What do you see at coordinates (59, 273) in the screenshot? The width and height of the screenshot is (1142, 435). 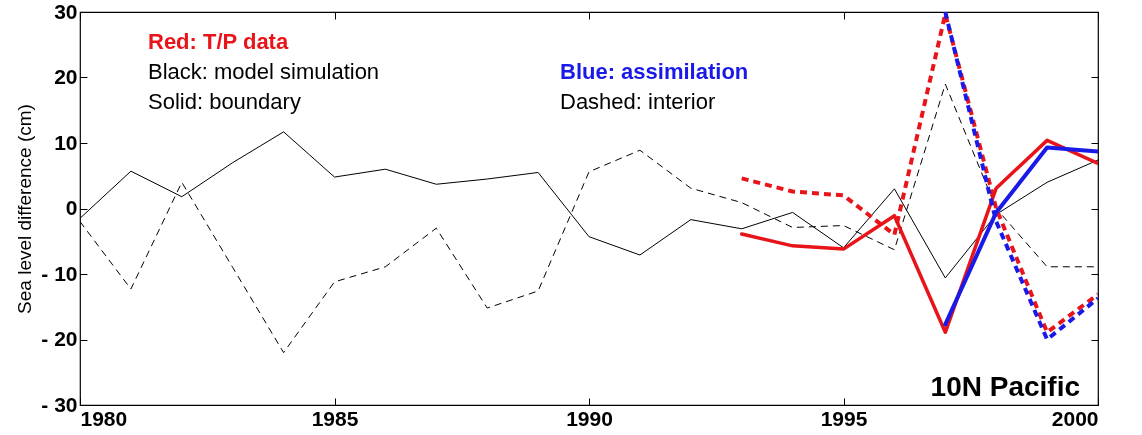 I see `y-tick-label: - 10` at bounding box center [59, 273].